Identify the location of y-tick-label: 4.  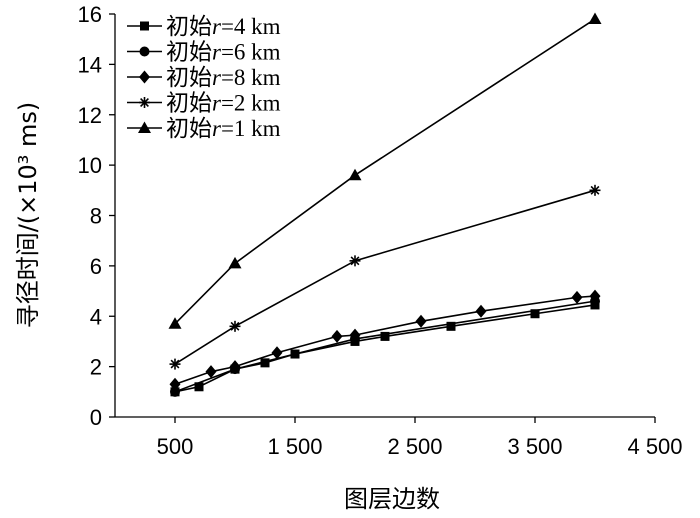
(96, 316).